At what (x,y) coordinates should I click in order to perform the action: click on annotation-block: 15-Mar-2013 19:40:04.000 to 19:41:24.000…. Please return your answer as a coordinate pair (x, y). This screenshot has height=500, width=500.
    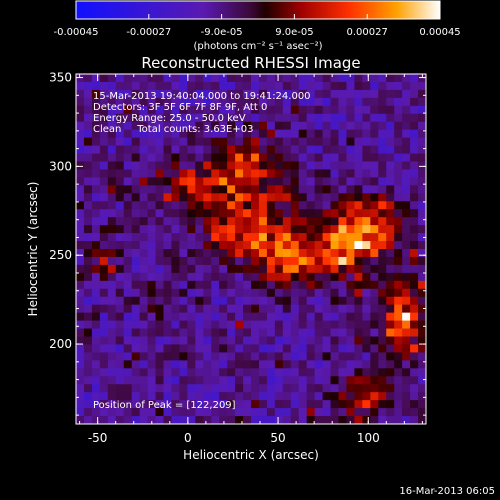
    Looking at the image, I should click on (202, 113).